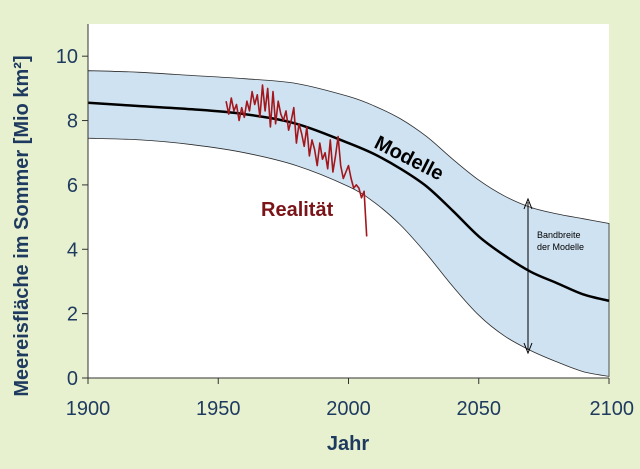  Describe the element at coordinates (88, 409) in the screenshot. I see `x-tick-label: 1900` at that location.